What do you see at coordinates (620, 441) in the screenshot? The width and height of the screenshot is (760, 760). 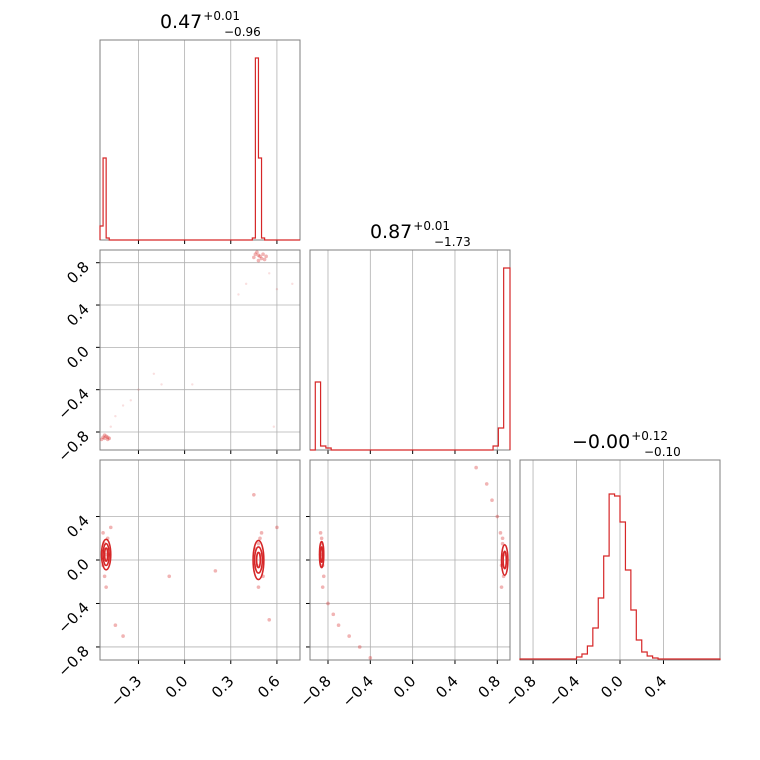 I see `title-param-2: −0.00+0.12` at bounding box center [620, 441].